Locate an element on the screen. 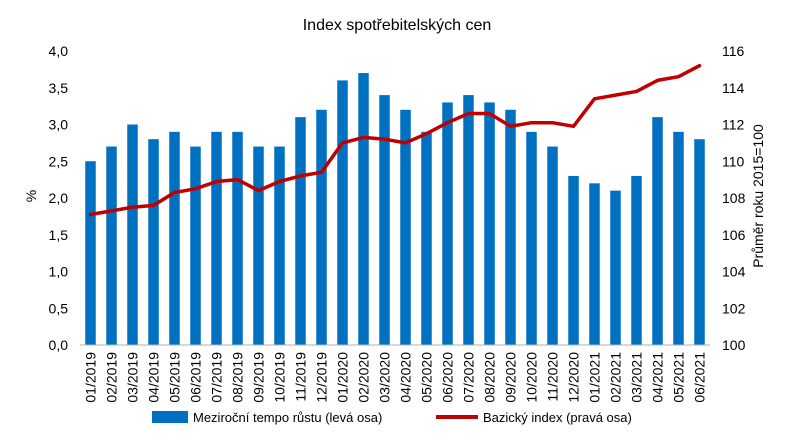 The height and width of the screenshot is (445, 795). x-tick-label: 05/2020 is located at coordinates (427, 377).